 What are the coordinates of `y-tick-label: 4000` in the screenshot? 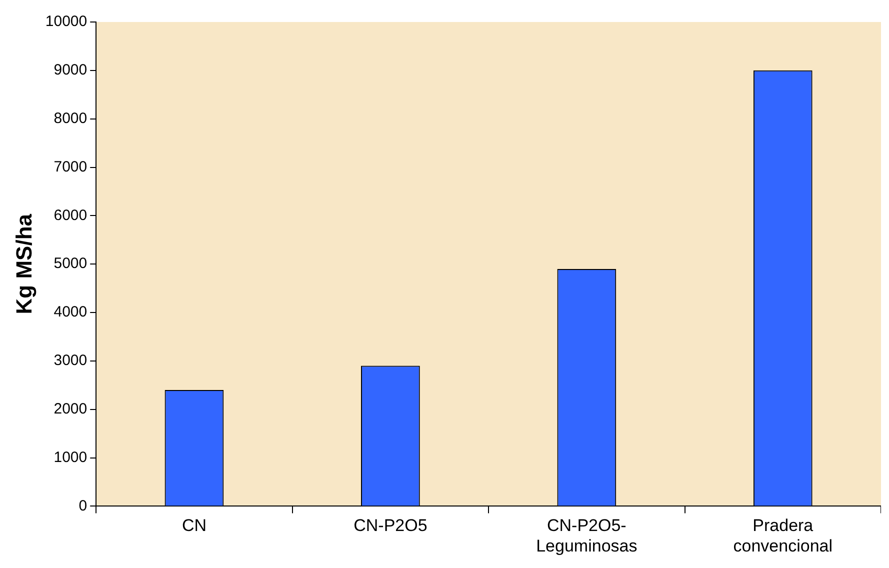 It's located at (71, 312).